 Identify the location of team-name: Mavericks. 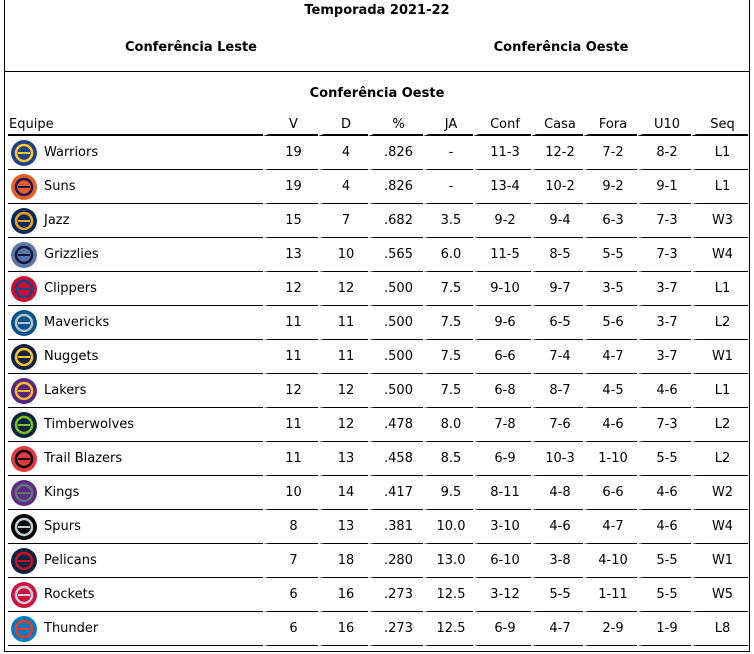
(77, 322).